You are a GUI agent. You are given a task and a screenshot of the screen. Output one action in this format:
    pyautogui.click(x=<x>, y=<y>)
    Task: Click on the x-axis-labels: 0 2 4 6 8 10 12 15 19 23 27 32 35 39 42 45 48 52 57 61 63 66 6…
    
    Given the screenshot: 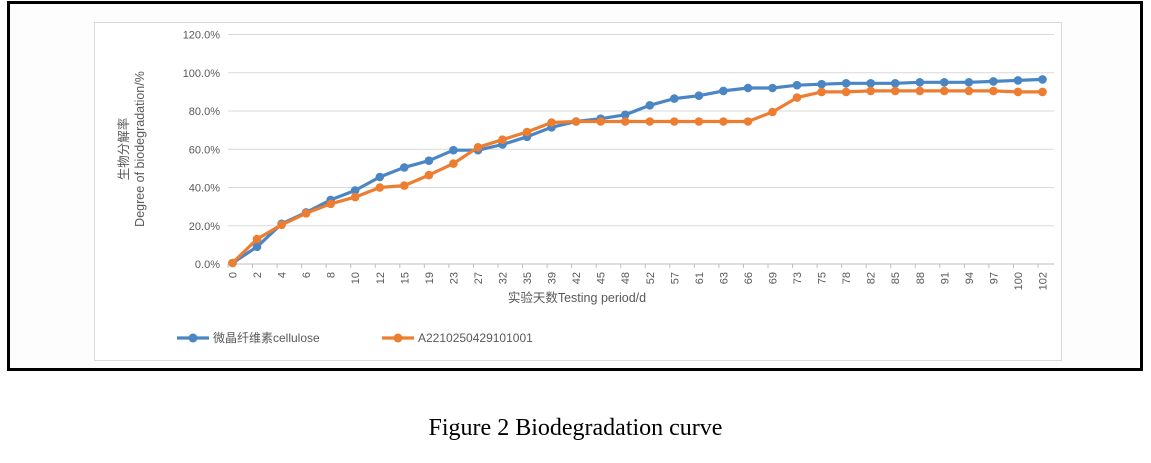 What is the action you would take?
    pyautogui.click(x=639, y=281)
    